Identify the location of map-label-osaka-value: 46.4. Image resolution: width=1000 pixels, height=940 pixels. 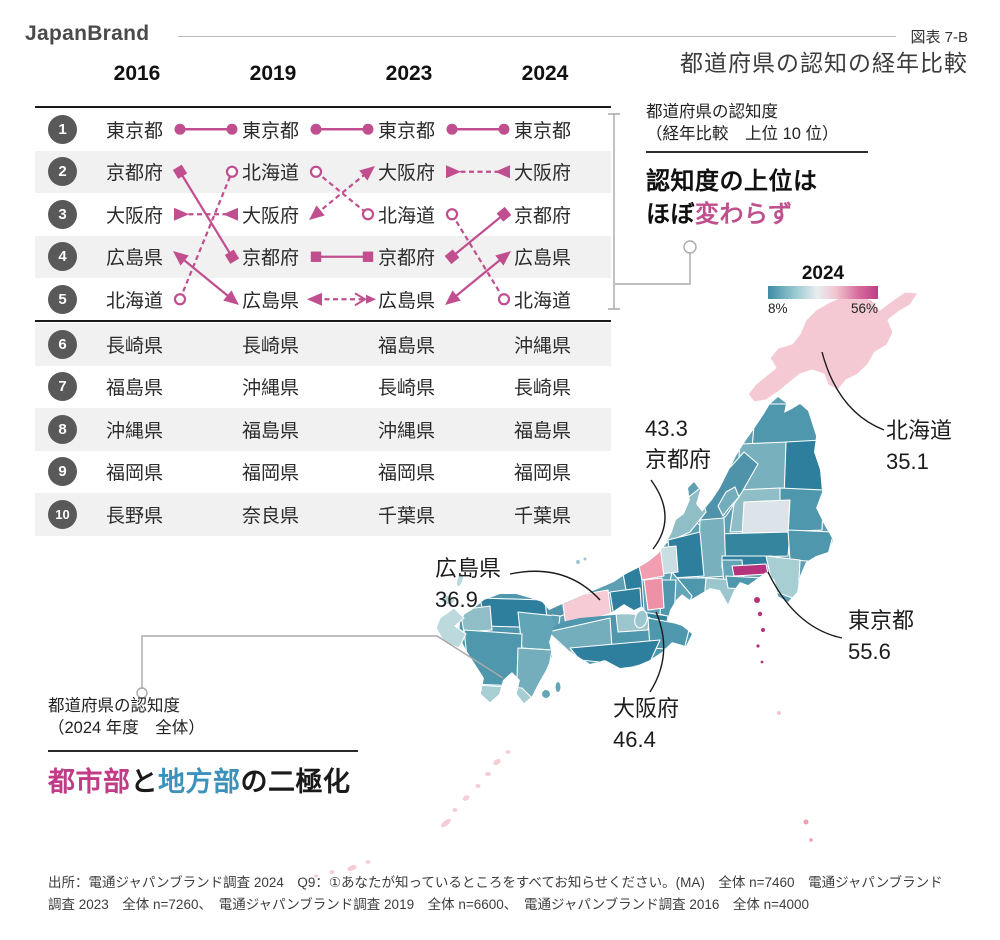
(634, 739).